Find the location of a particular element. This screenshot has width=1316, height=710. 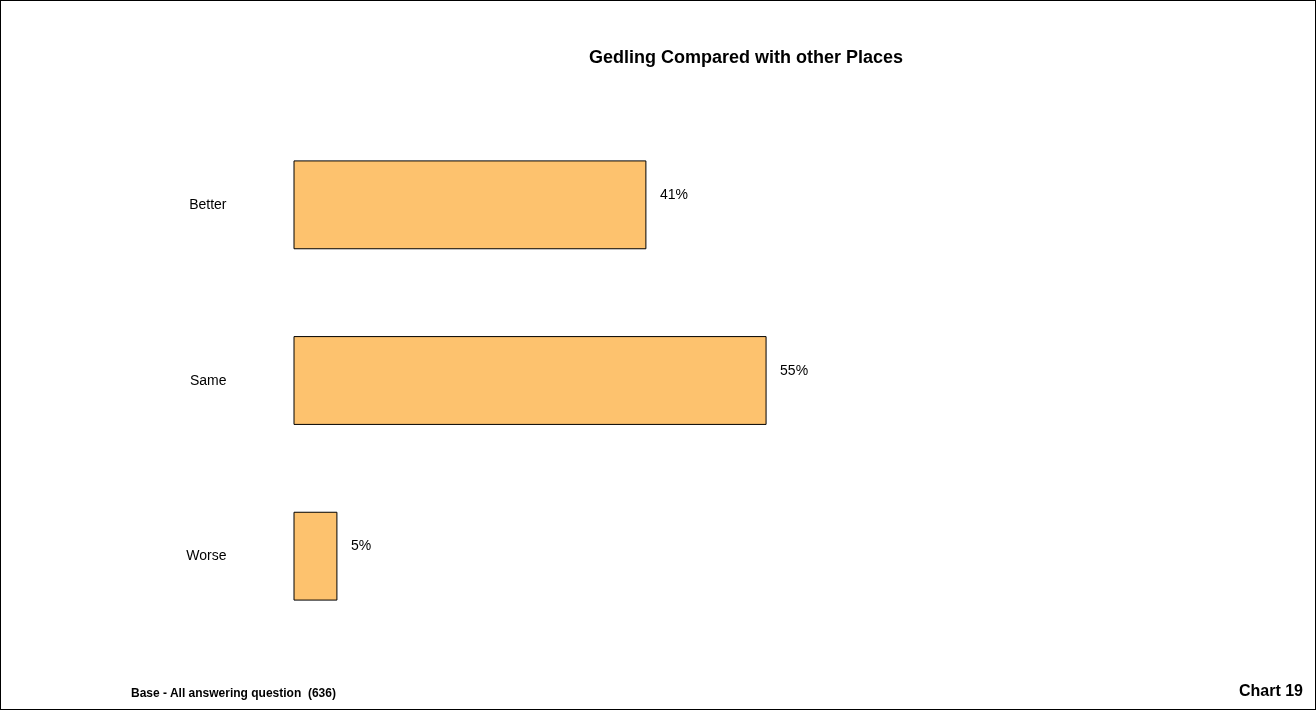

chart-title: Gedling Compared with other Places is located at coordinates (746, 57).